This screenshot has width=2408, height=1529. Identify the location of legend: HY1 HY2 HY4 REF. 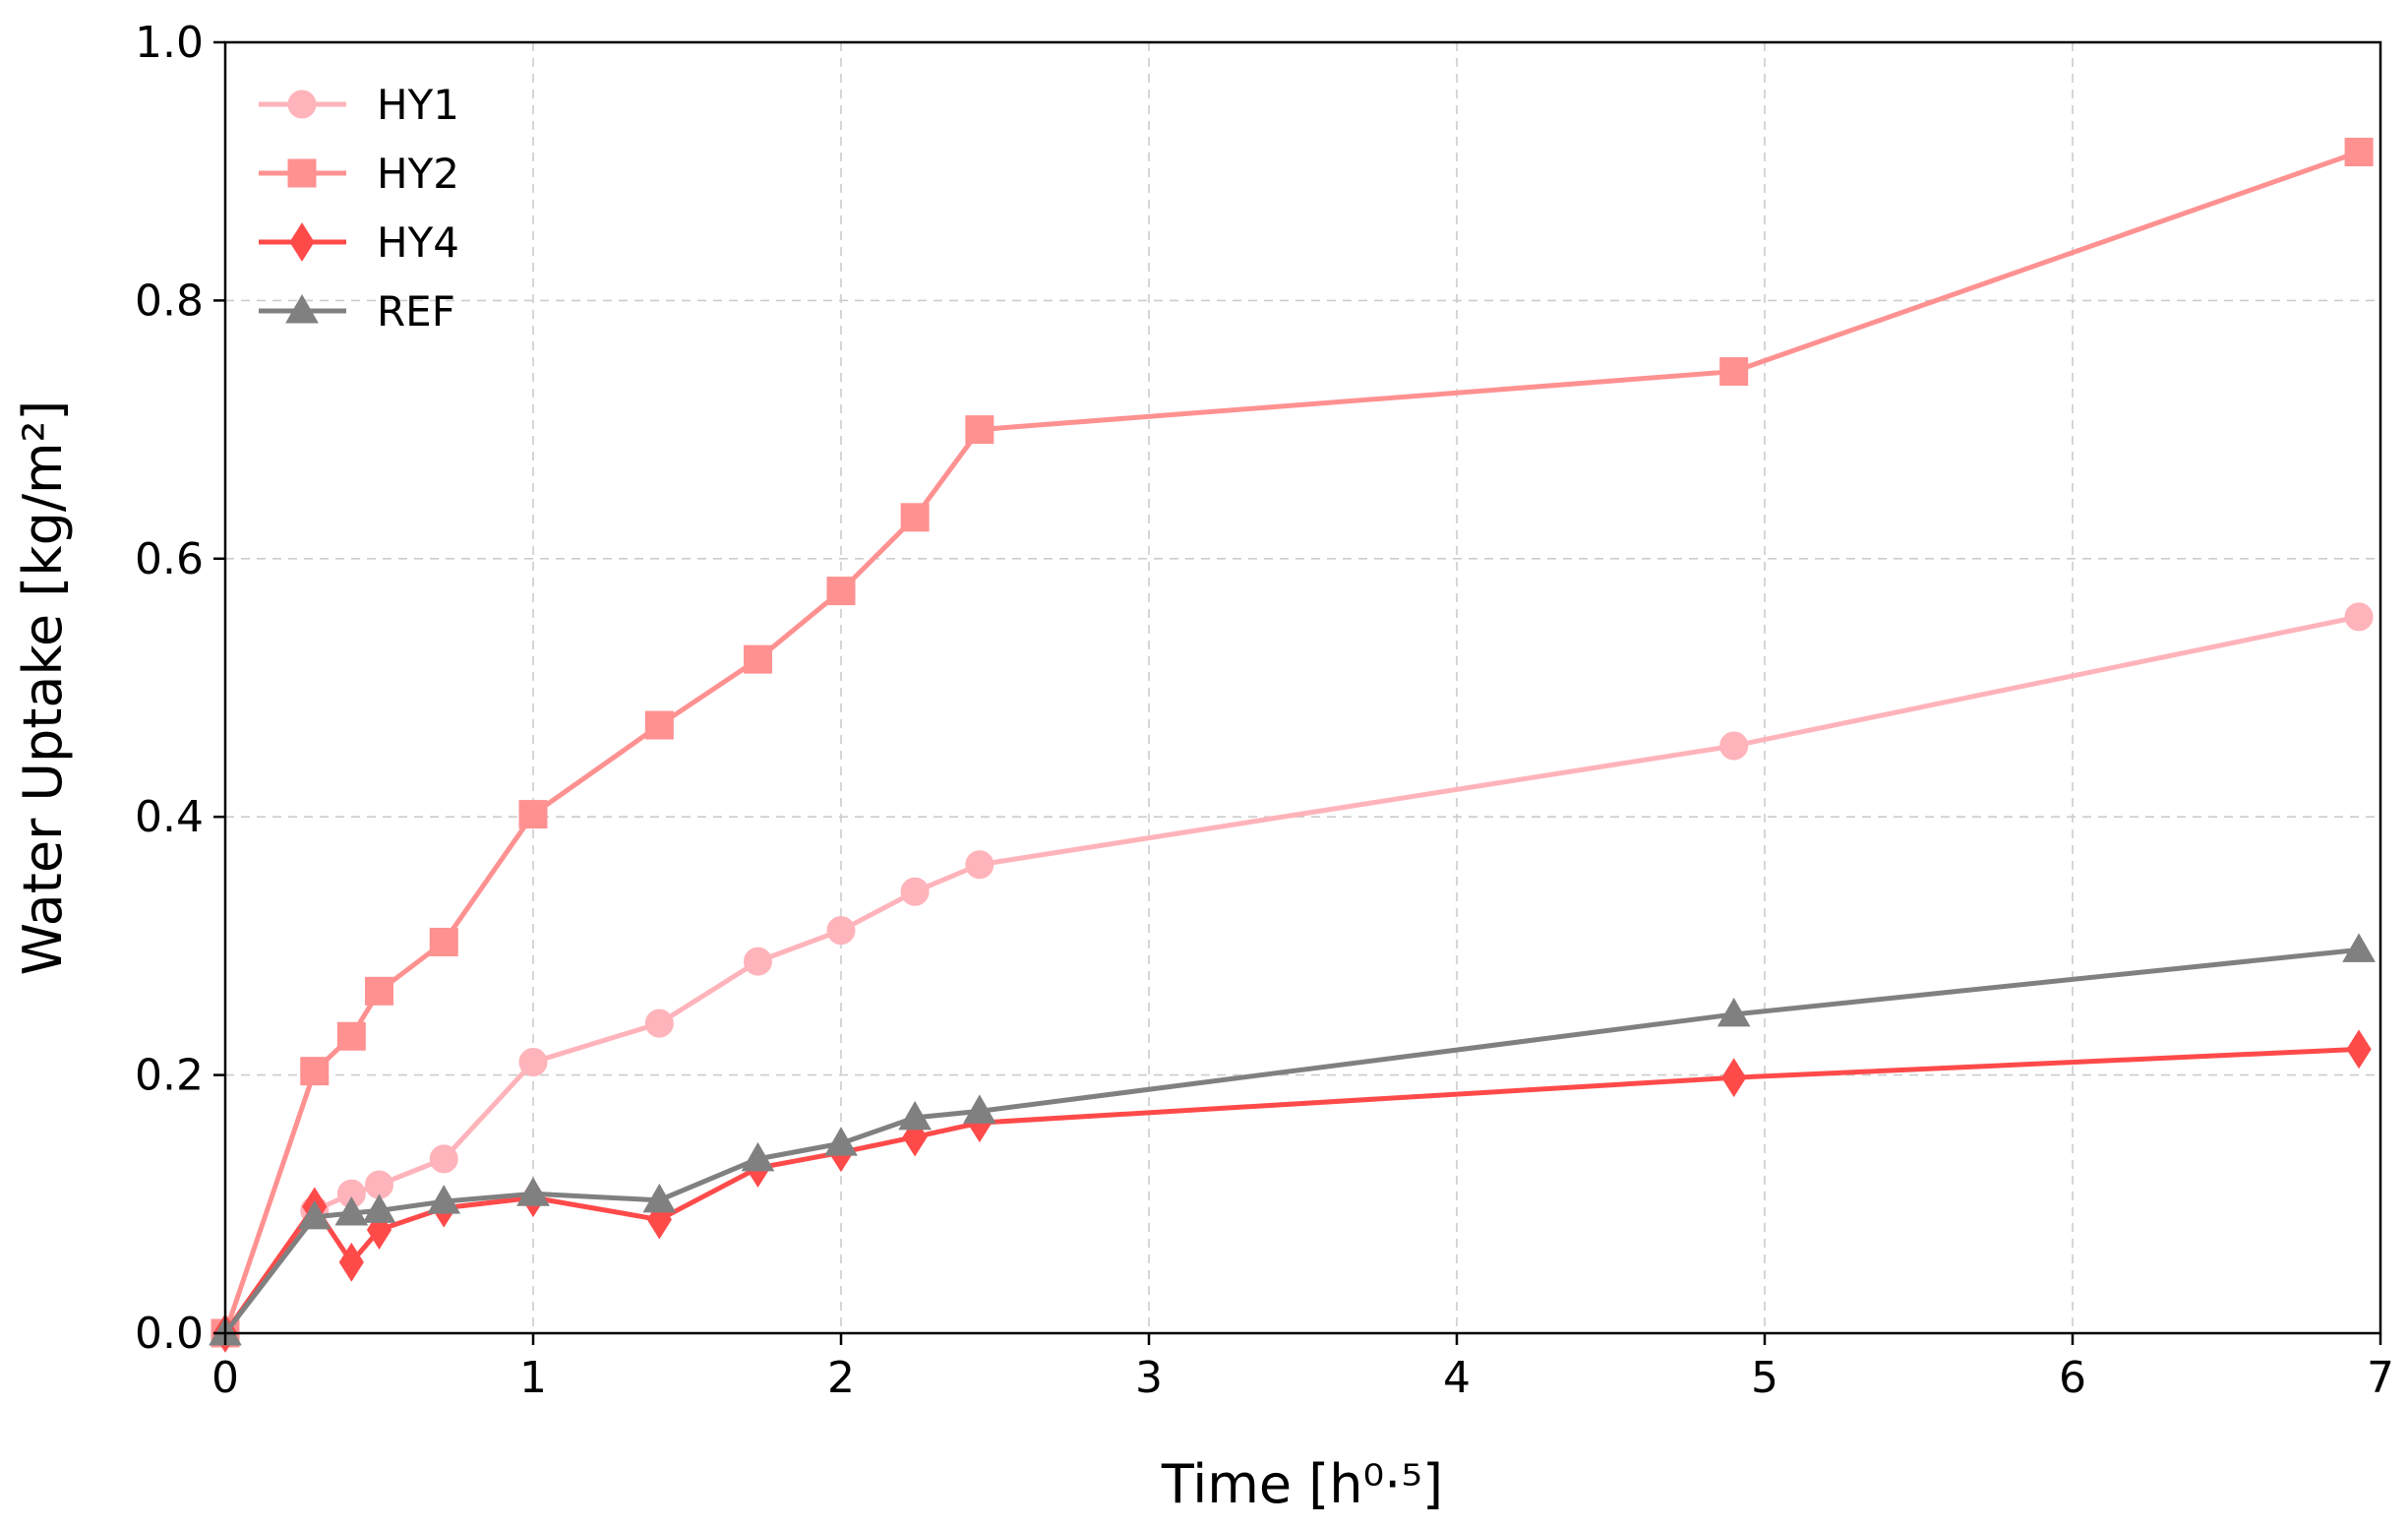
(359, 208).